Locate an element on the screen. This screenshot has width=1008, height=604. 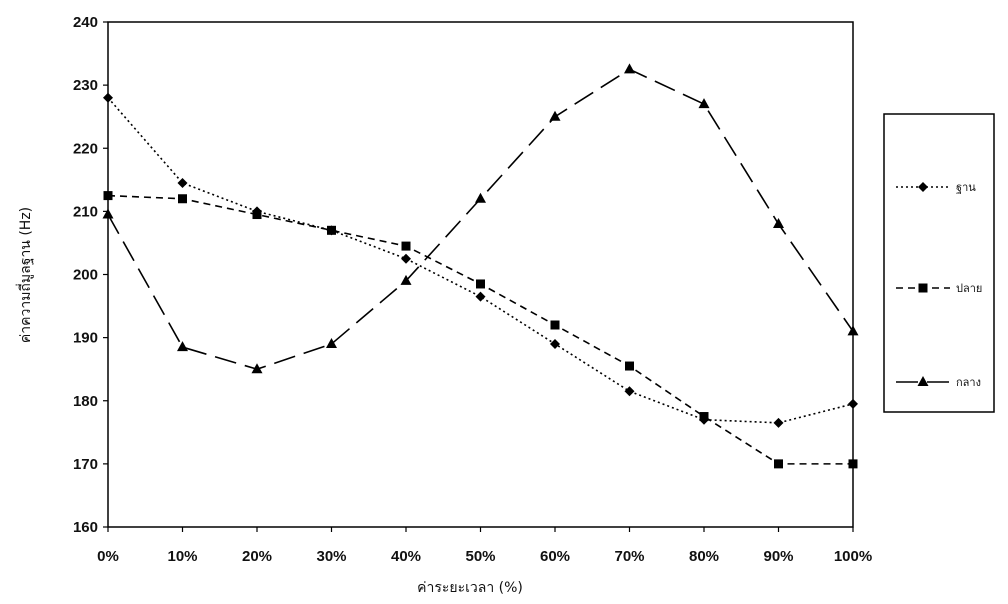
y-tick-label: 170 is located at coordinates (85, 464).